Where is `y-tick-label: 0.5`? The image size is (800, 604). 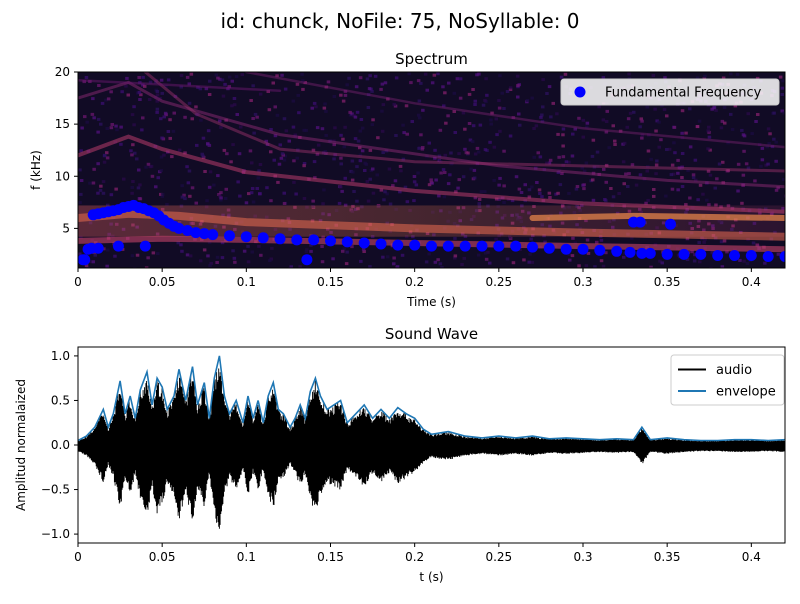 y-tick-label: 0.5 is located at coordinates (60, 400).